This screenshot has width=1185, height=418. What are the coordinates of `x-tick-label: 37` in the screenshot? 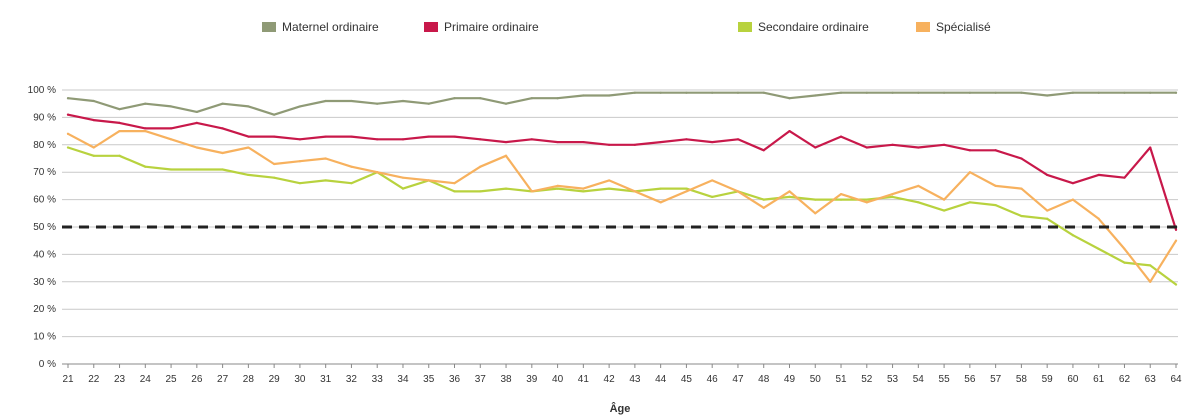 It's located at (481, 379).